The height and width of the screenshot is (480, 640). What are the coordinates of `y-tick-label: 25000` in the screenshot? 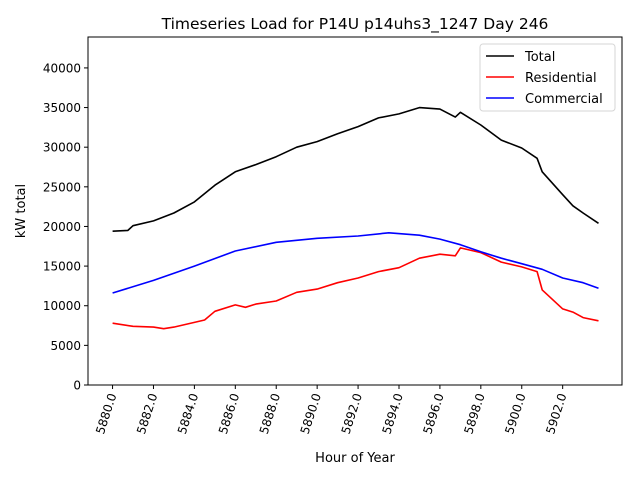 It's located at (62, 187).